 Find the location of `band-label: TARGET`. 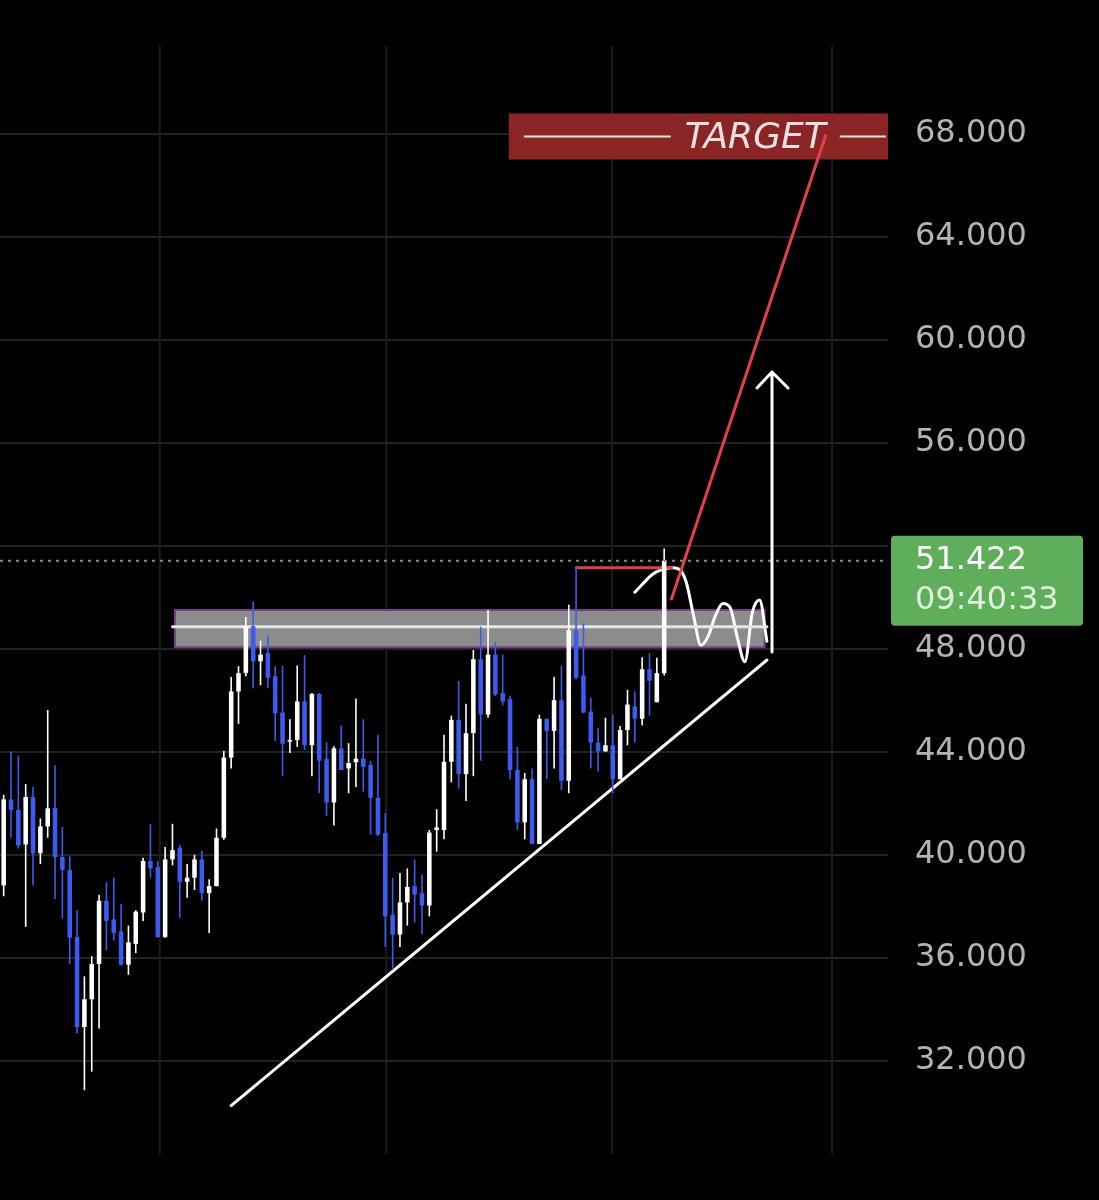

band-label: TARGET is located at coordinates (756, 135).